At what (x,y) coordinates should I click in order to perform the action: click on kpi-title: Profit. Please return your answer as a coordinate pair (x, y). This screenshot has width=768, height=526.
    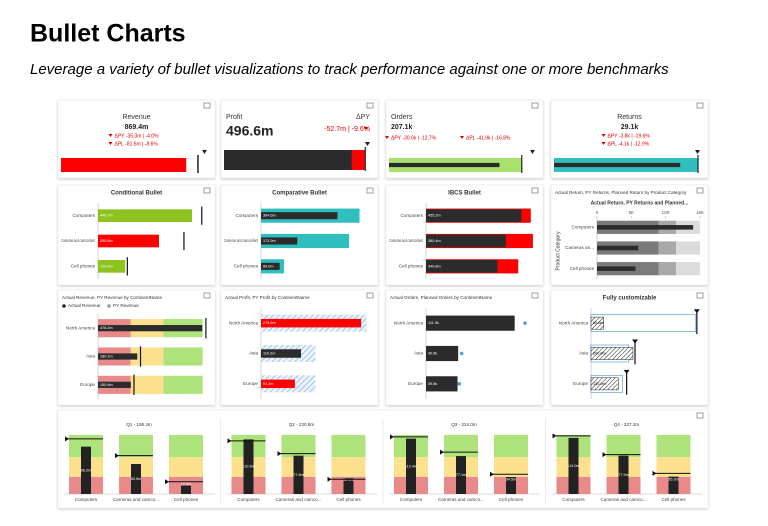
    Looking at the image, I should click on (234, 117).